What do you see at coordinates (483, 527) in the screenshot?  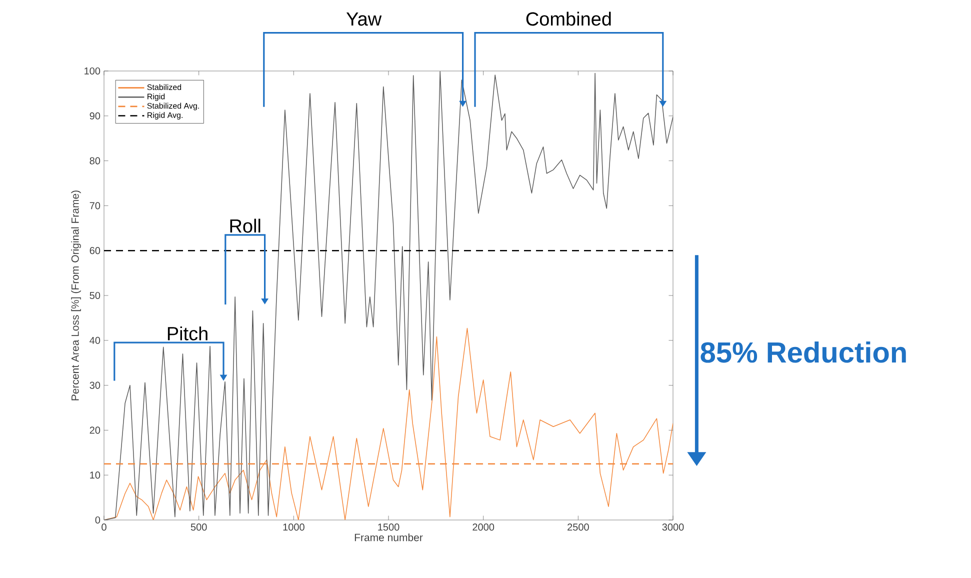 I see `x-tick-label: 2000` at bounding box center [483, 527].